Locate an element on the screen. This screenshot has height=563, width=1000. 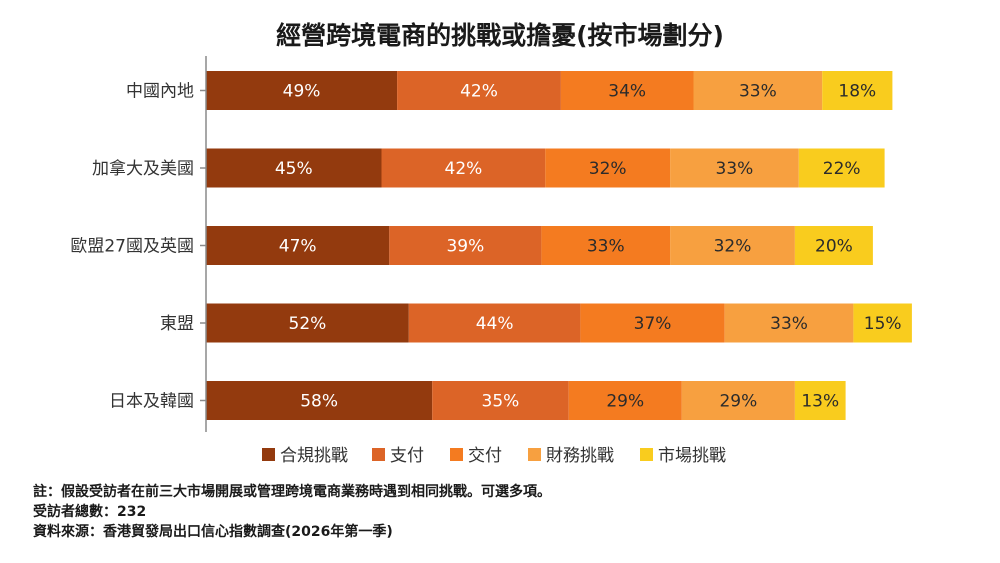
data-label-cat-2-series-0: 47% is located at coordinates (298, 247).